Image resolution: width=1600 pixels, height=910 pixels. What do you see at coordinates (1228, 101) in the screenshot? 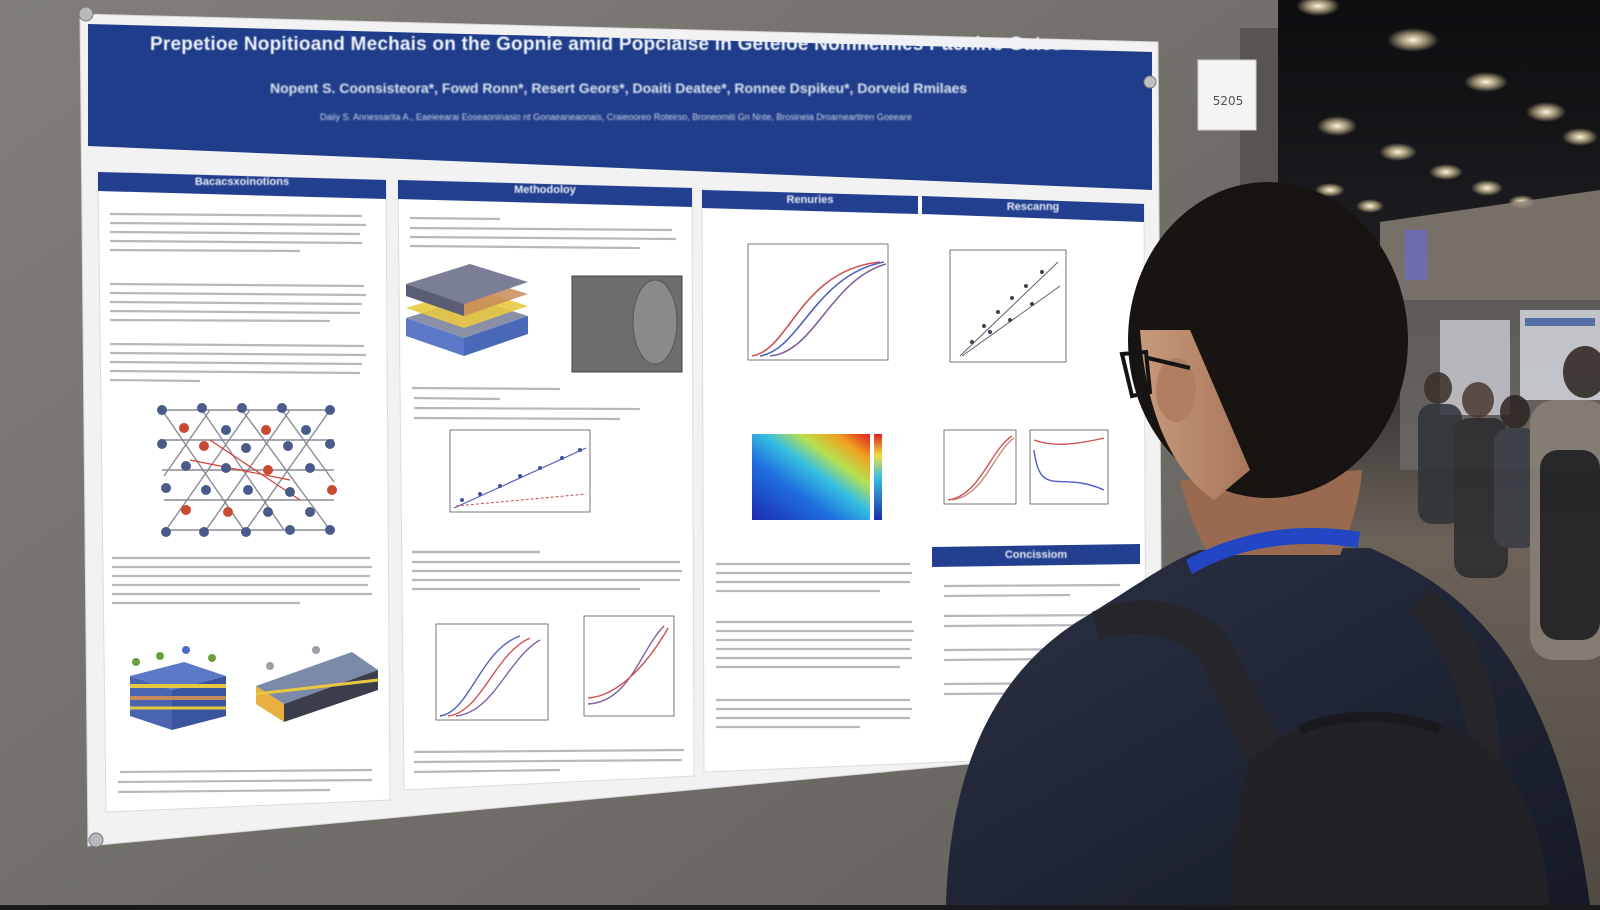
I see `board-number-label: 5205` at bounding box center [1228, 101].